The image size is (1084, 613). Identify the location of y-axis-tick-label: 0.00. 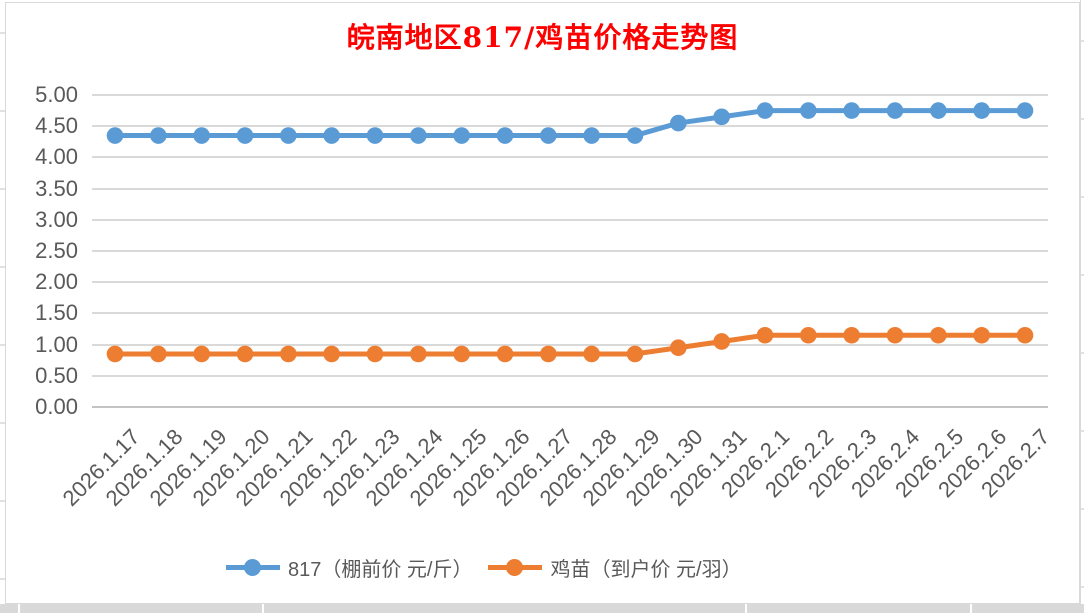
(56, 406).